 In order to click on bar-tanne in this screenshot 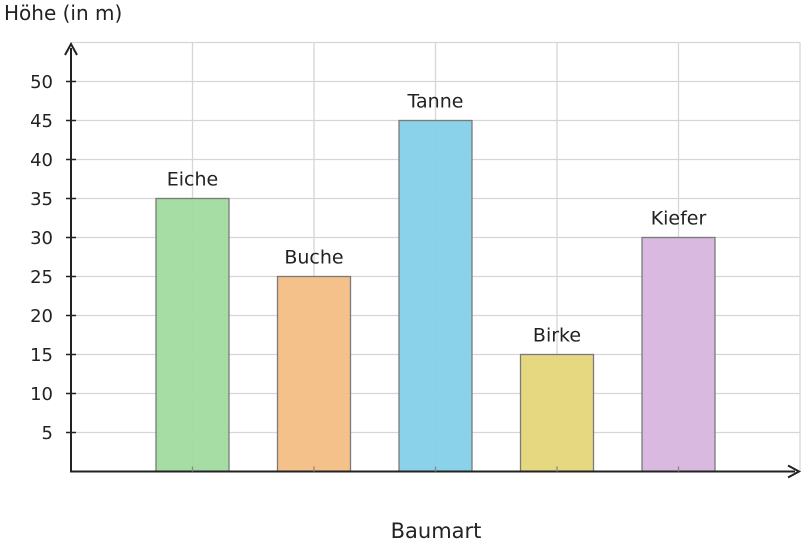, I will do `click(435, 296)`.